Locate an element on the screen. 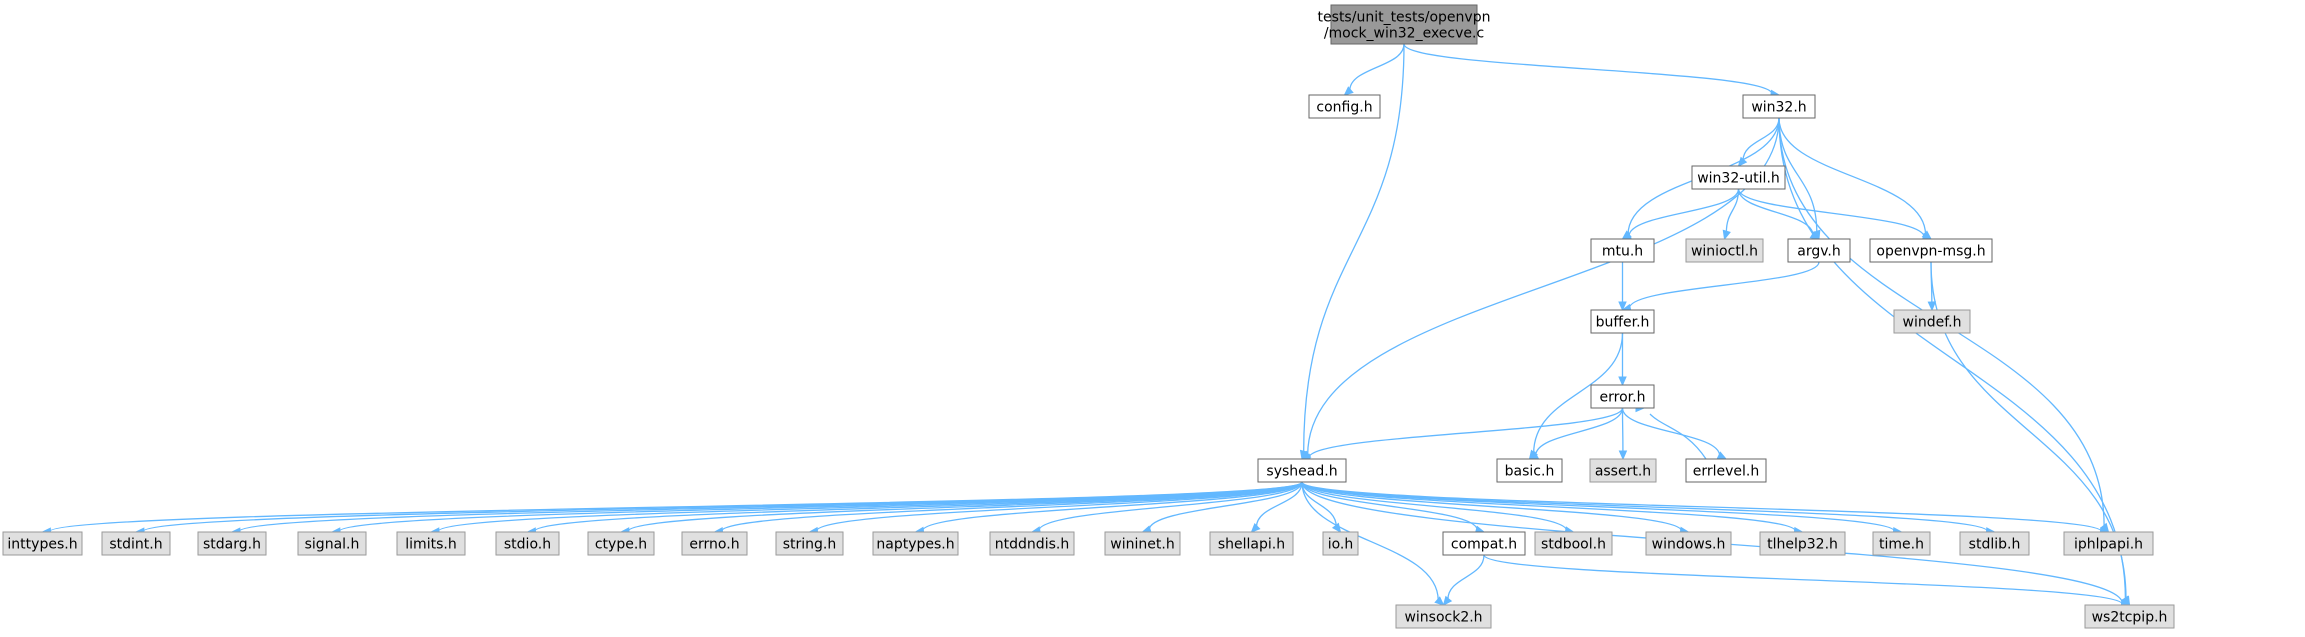 This screenshot has width=2305, height=637. edge-errlevel-to-error is located at coordinates (1678, 436).